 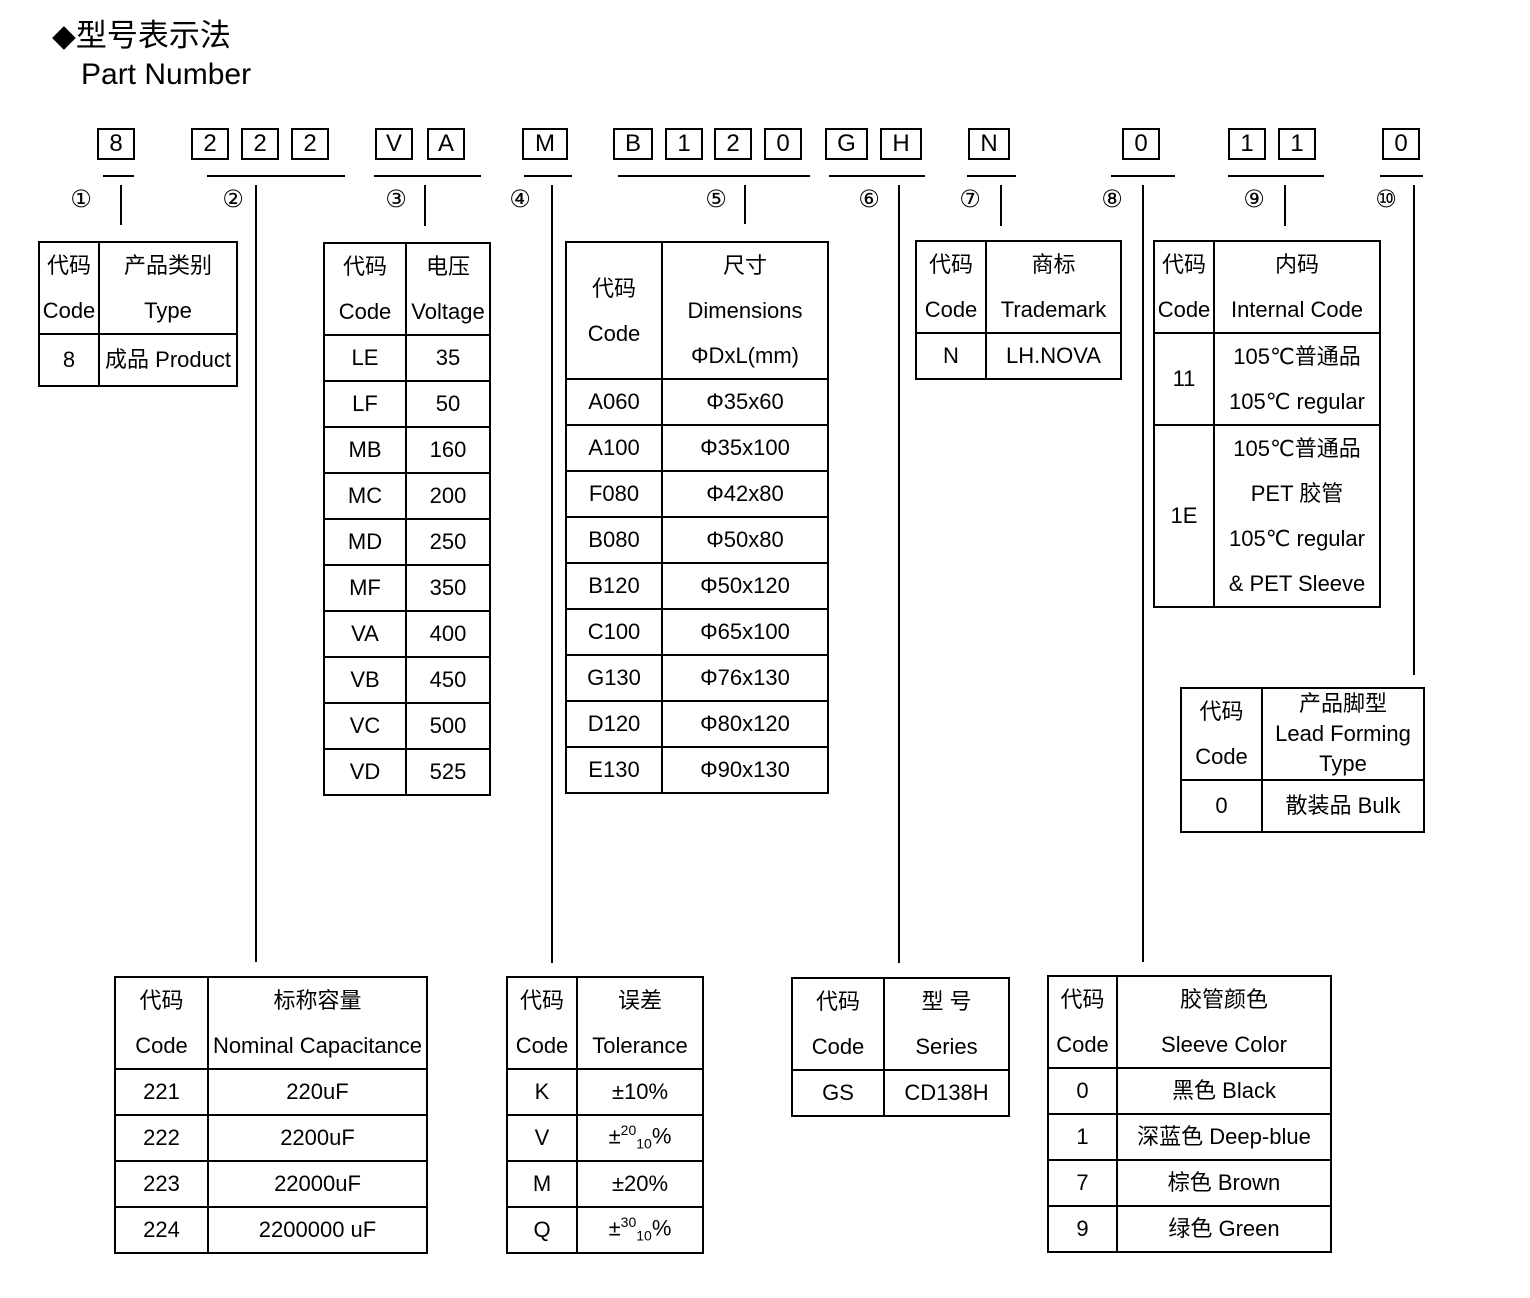 I want to click on segment-marker: ③, so click(x=396, y=199).